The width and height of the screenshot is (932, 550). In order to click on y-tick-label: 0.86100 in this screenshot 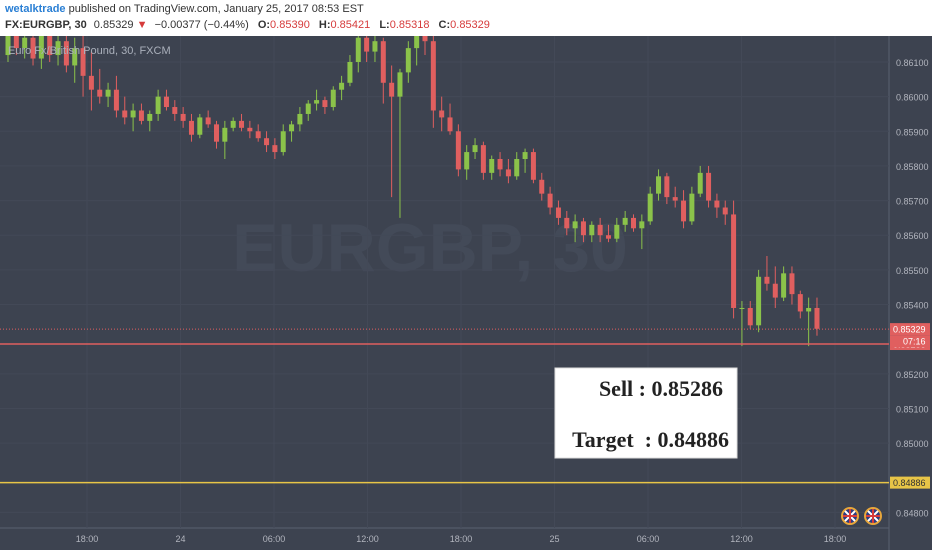, I will do `click(912, 63)`.